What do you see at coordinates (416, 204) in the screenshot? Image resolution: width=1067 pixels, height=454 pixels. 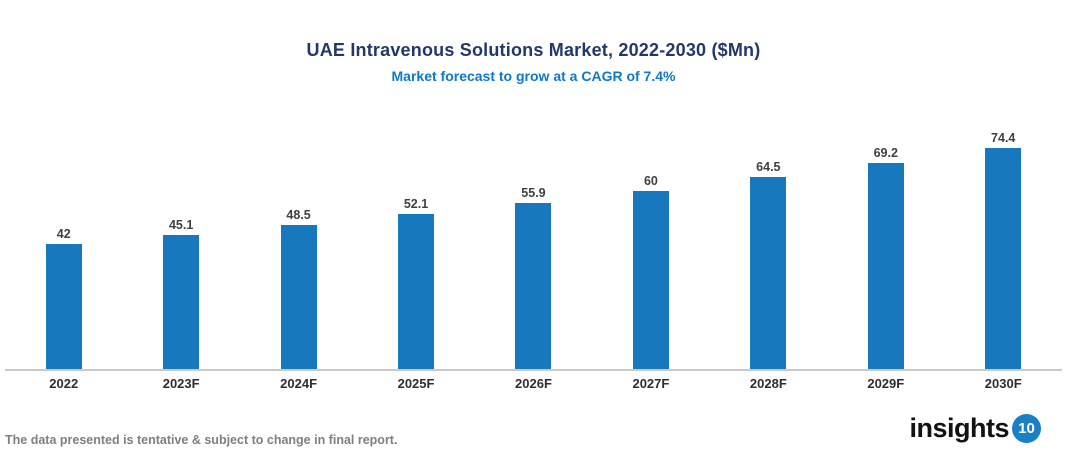 I see `bar-data-label: 52.1` at bounding box center [416, 204].